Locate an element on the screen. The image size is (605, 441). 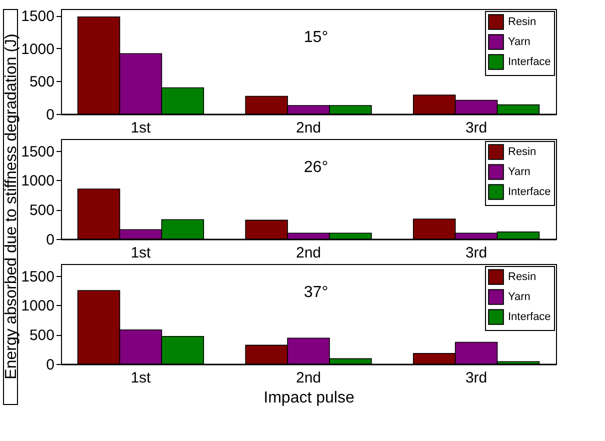
annotation: 26° is located at coordinates (316, 167).